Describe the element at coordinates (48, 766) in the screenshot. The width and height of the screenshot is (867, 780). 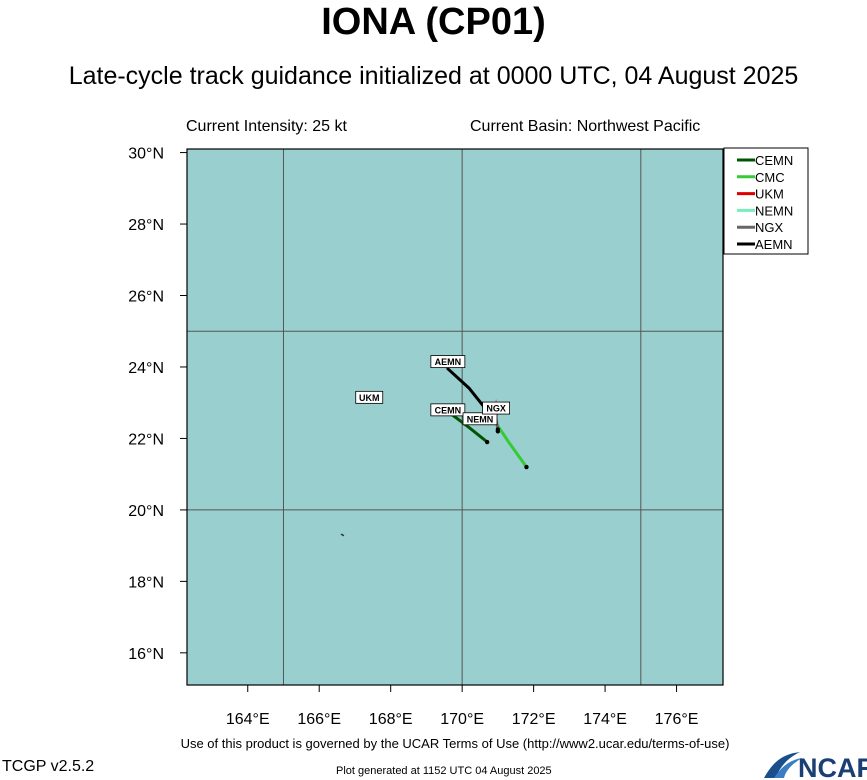
I see `version-label: TCGP v2.5.2` at that location.